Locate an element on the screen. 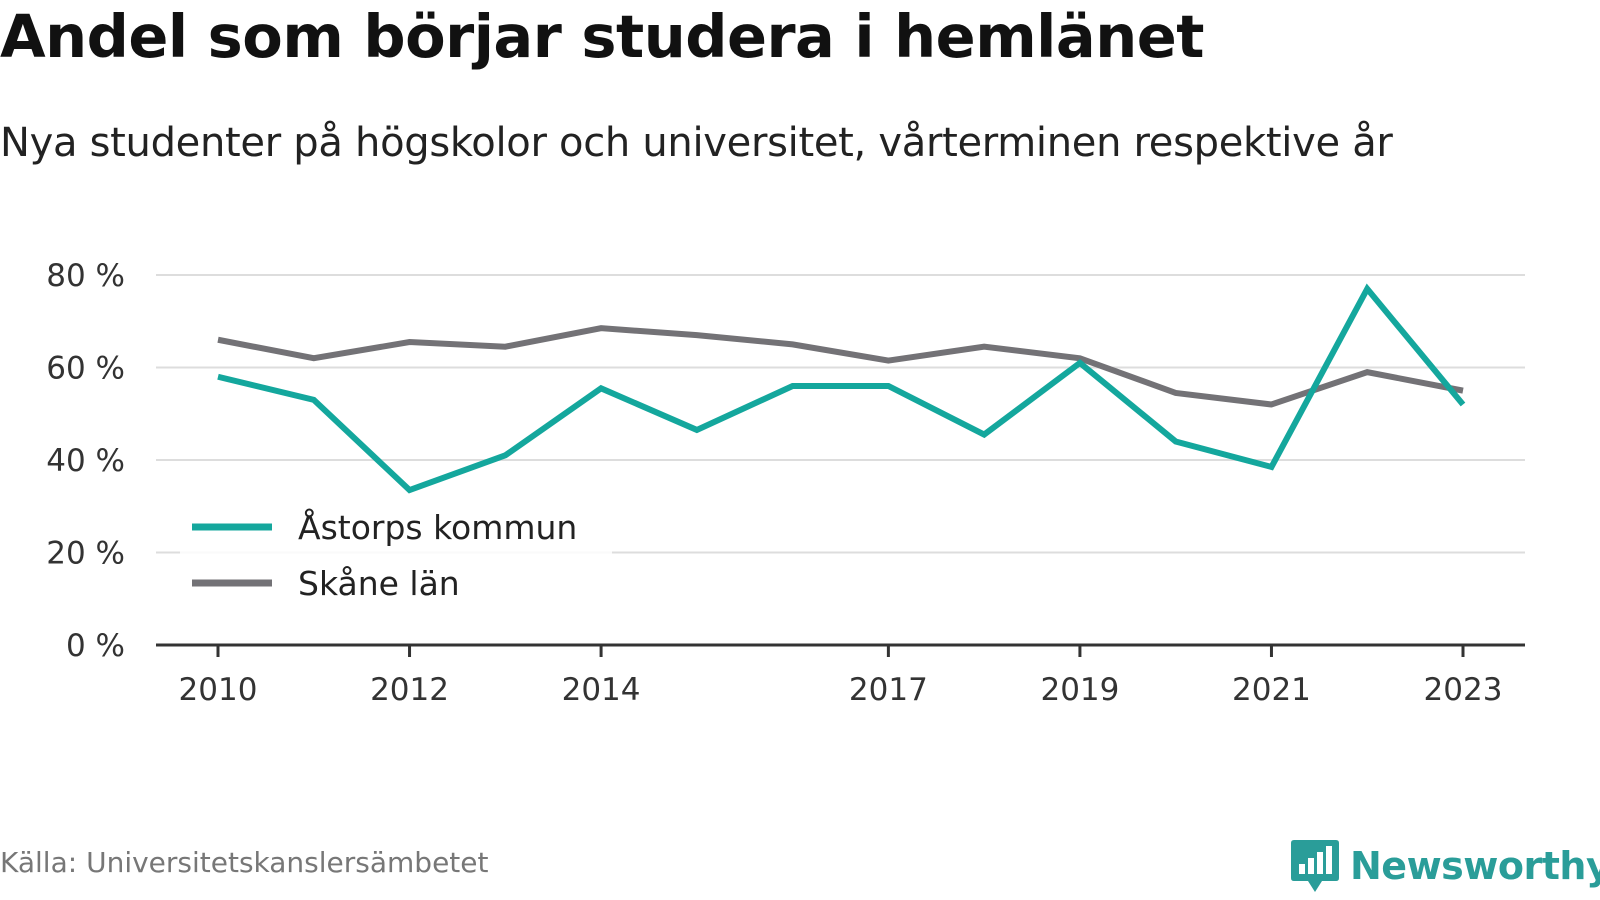 Image resolution: width=1600 pixels, height=900 pixels. y-axis-ticks: 0 % 20 % 40 % 60 % 80 % is located at coordinates (85, 461).